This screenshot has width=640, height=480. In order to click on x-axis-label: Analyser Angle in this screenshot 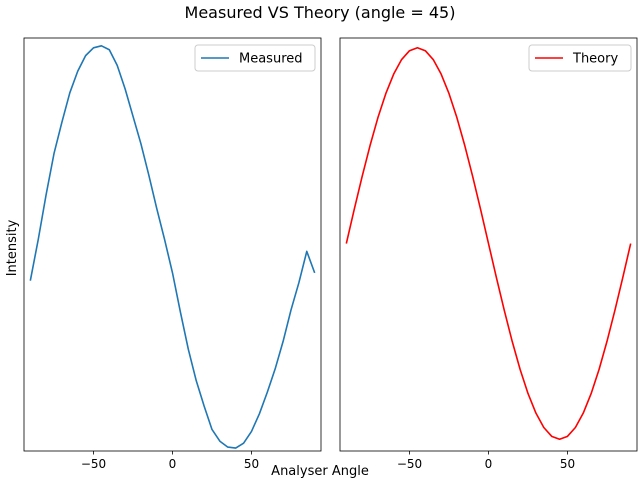, I will do `click(320, 471)`.